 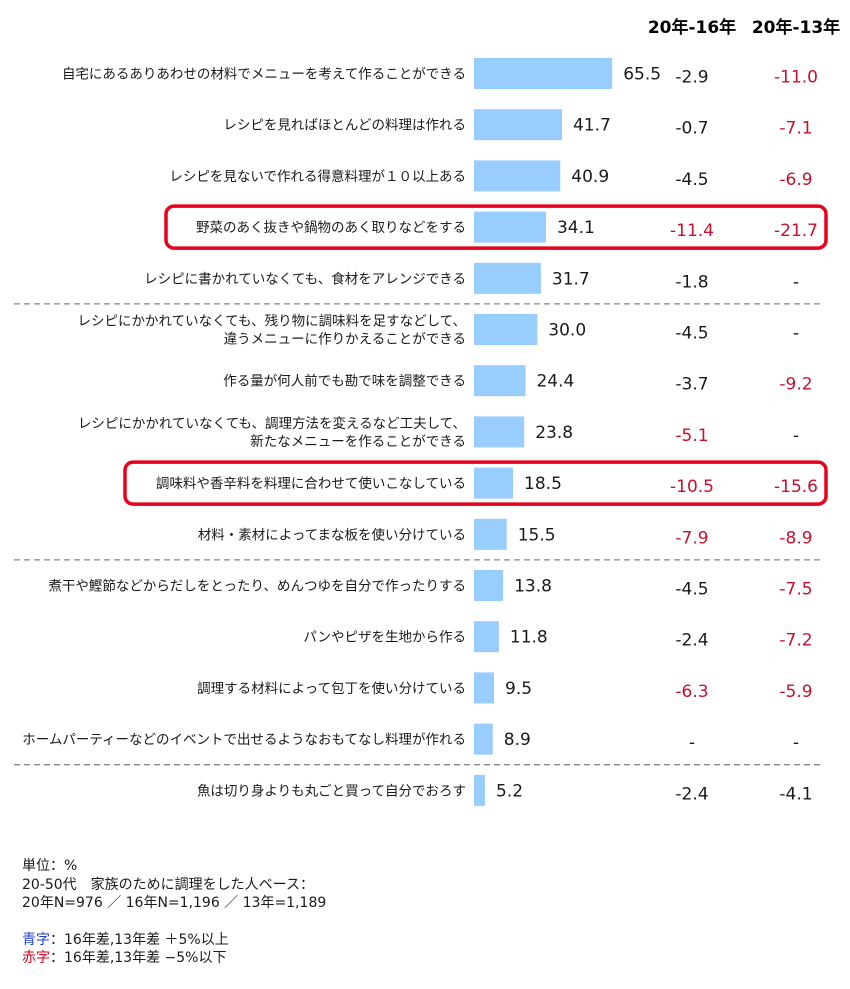 What do you see at coordinates (692, 743) in the screenshot?
I see `diff-16-label: -` at bounding box center [692, 743].